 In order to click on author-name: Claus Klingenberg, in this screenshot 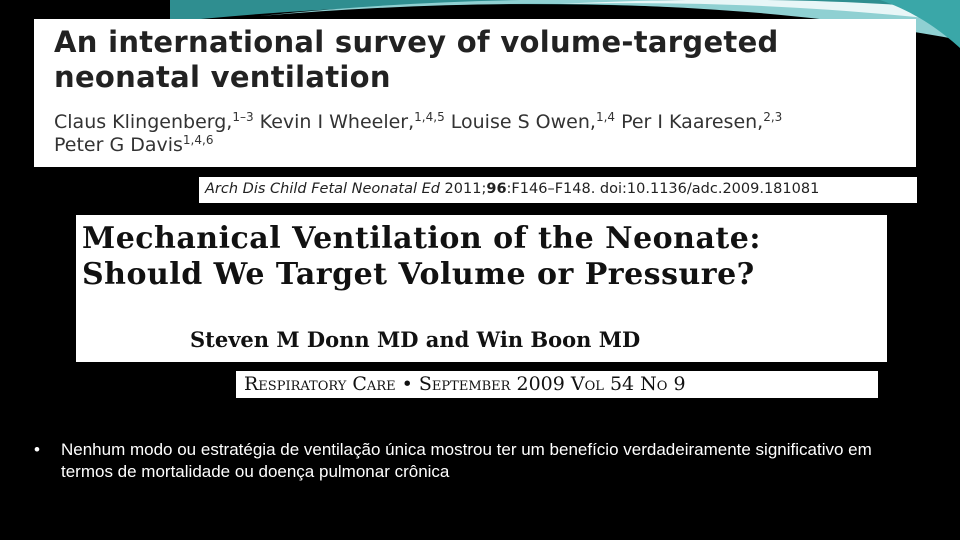, I will do `click(143, 122)`.